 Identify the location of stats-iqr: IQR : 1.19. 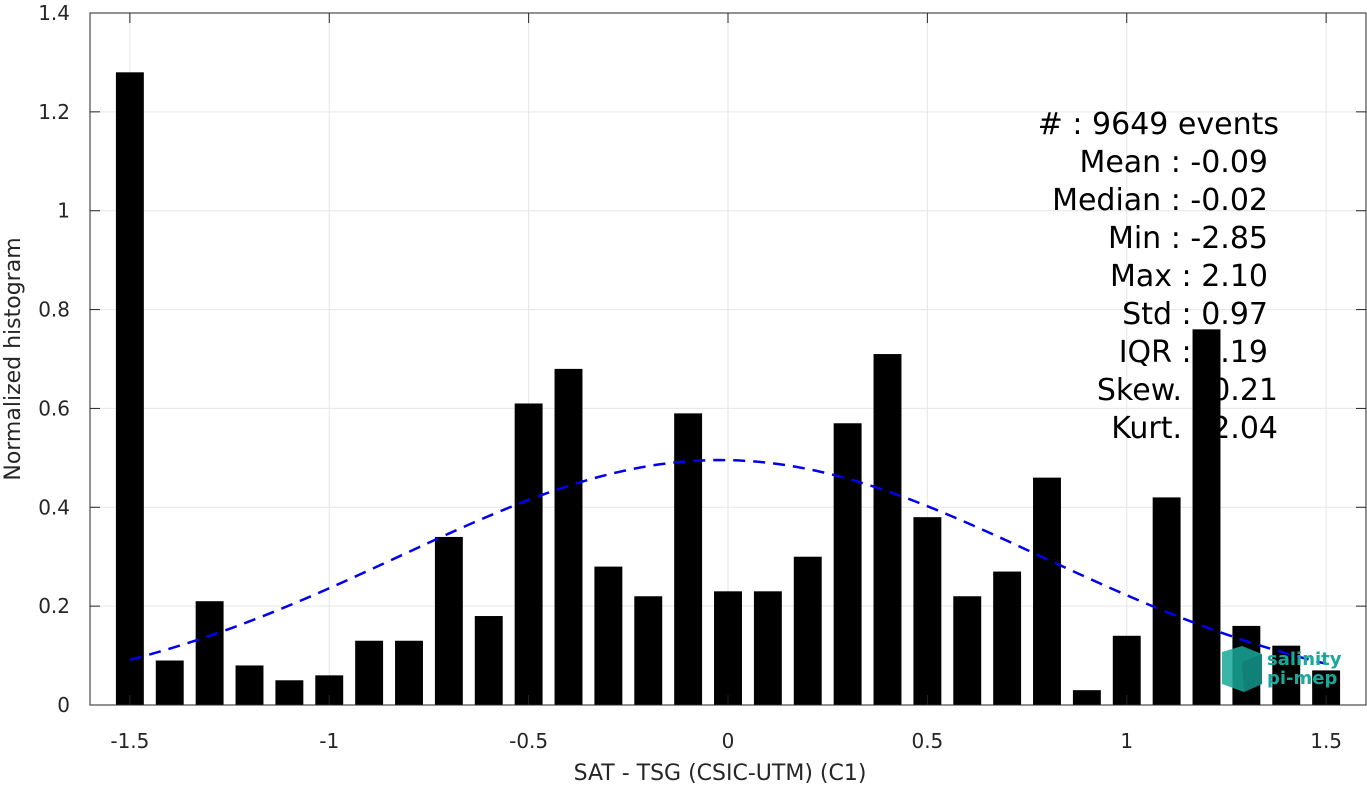
(1193, 352).